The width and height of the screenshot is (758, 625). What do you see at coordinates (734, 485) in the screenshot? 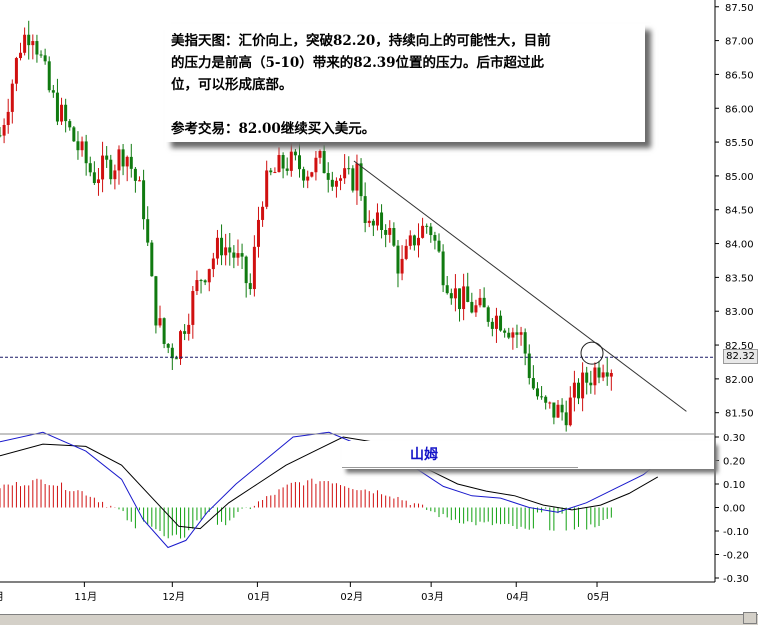
I see `macd-tick-label: 0.10` at bounding box center [734, 485].